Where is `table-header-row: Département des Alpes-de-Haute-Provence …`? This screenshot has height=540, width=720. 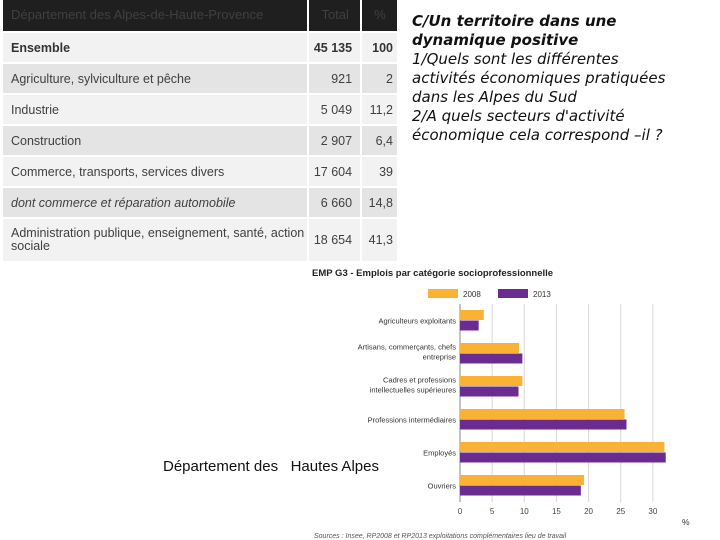 table-header-row: Département des Alpes-de-Haute-Provence … is located at coordinates (201, 16).